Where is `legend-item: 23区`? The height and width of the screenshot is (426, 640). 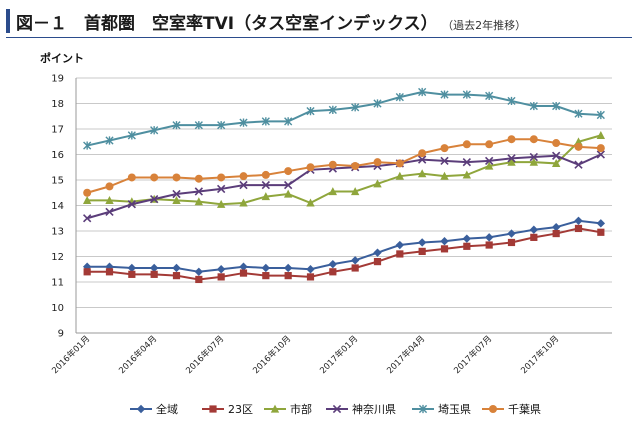
legend-item: 23区 is located at coordinates (227, 409).